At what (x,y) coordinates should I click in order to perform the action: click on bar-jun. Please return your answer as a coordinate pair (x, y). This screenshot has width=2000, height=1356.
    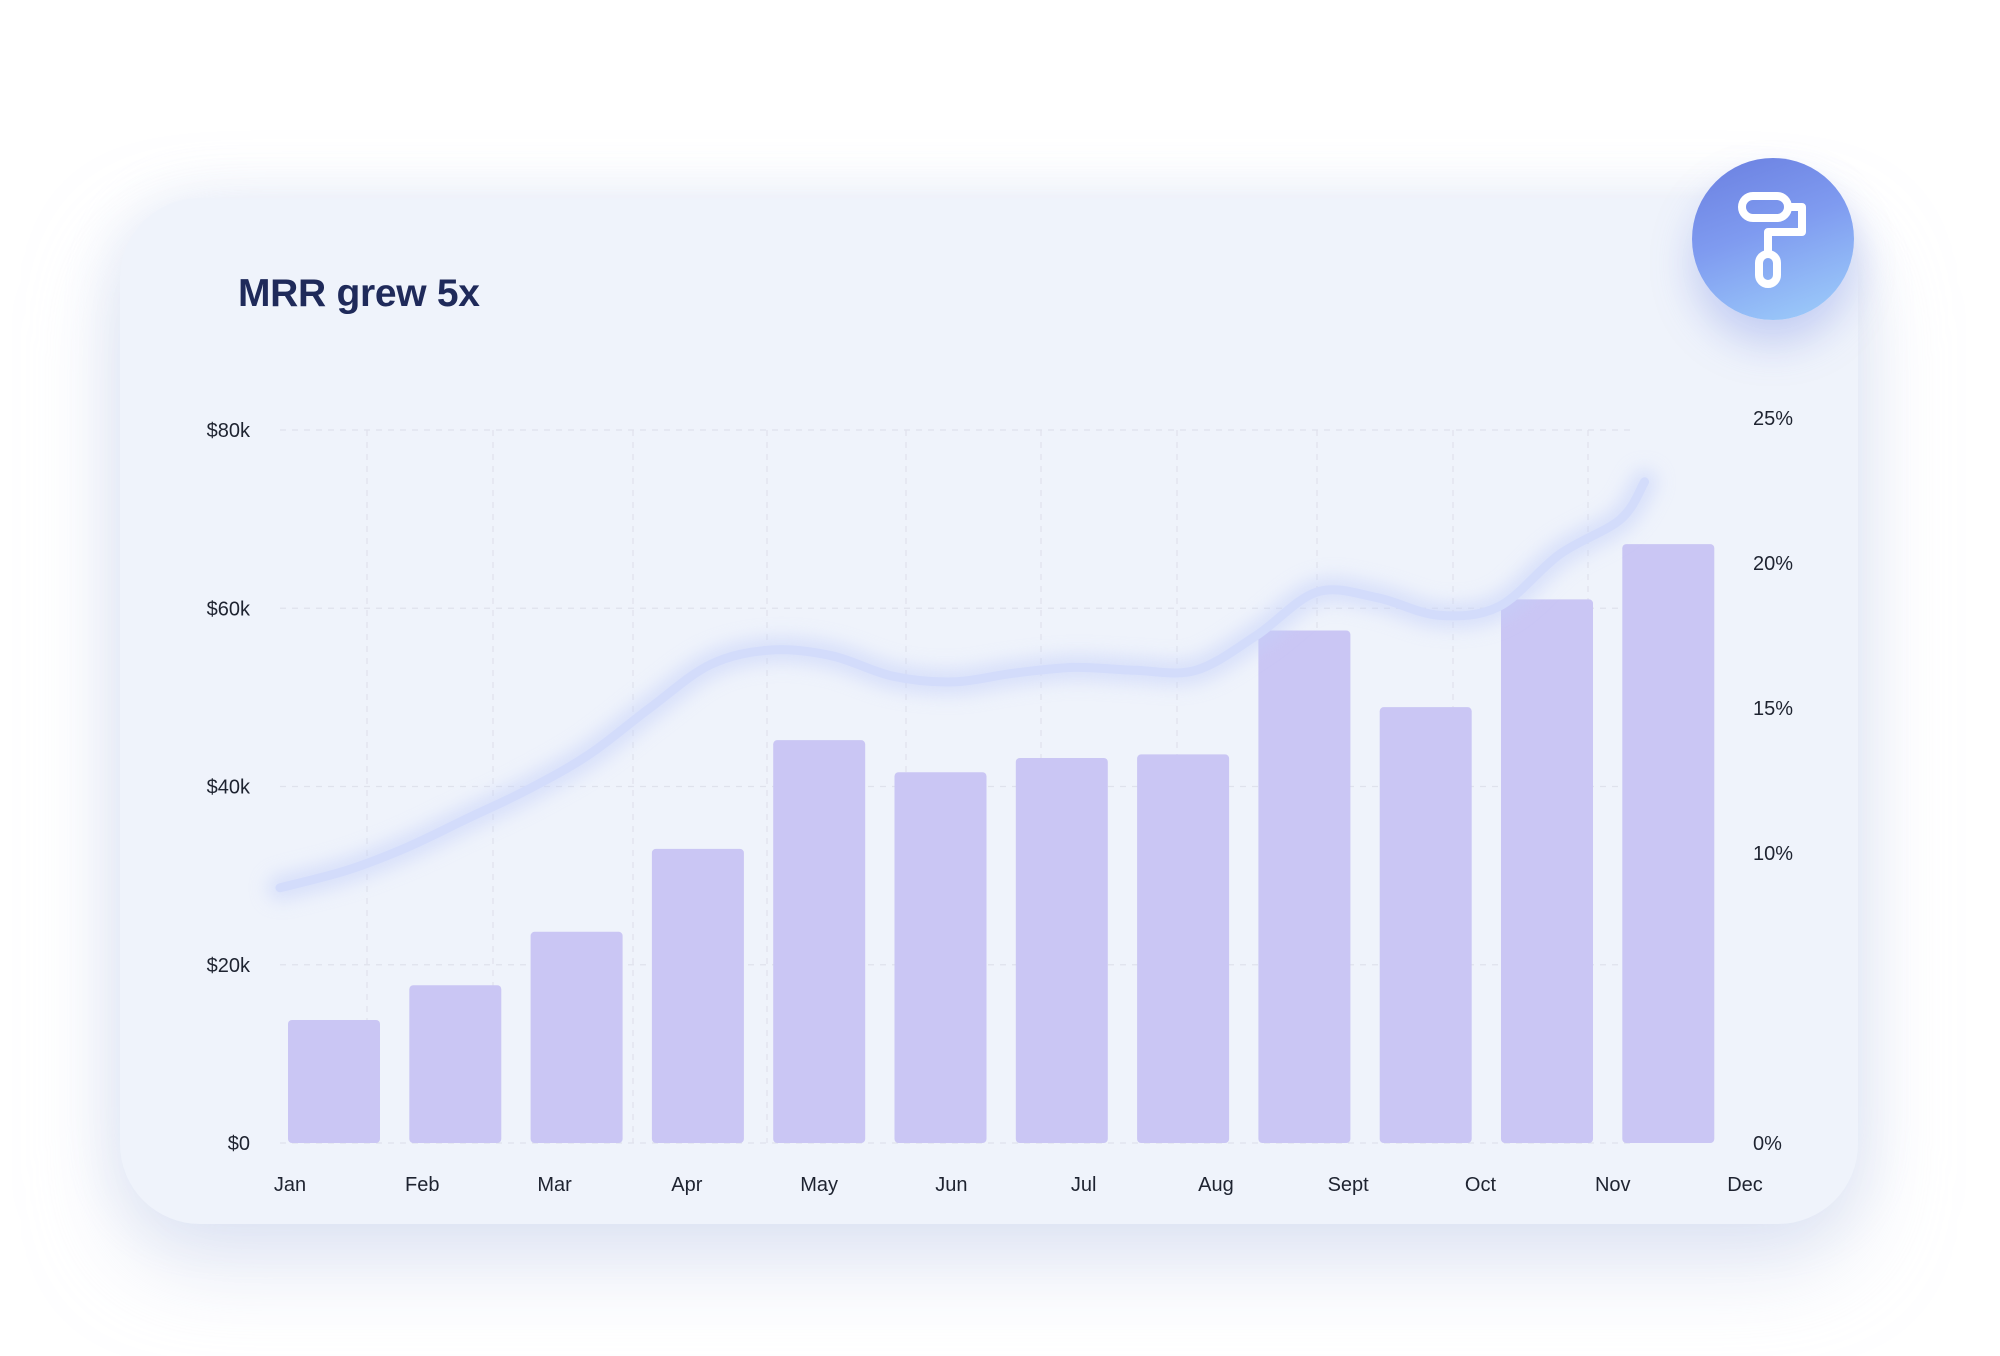
    Looking at the image, I should click on (940, 957).